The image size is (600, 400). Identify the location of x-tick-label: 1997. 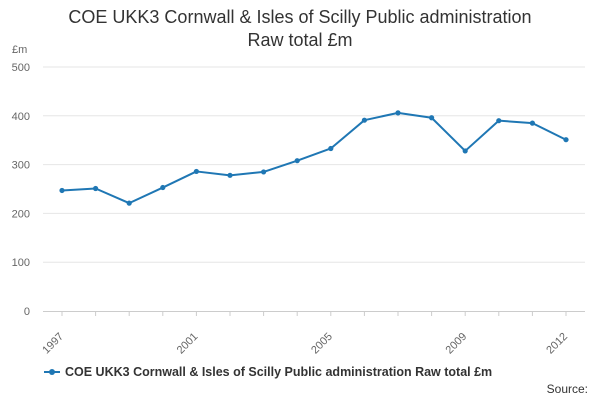
(53, 344).